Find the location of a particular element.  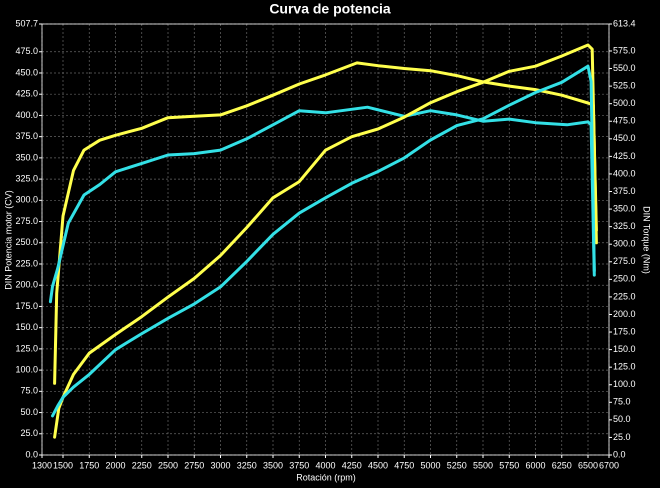

x-tick-label: 5500 is located at coordinates (483, 465).